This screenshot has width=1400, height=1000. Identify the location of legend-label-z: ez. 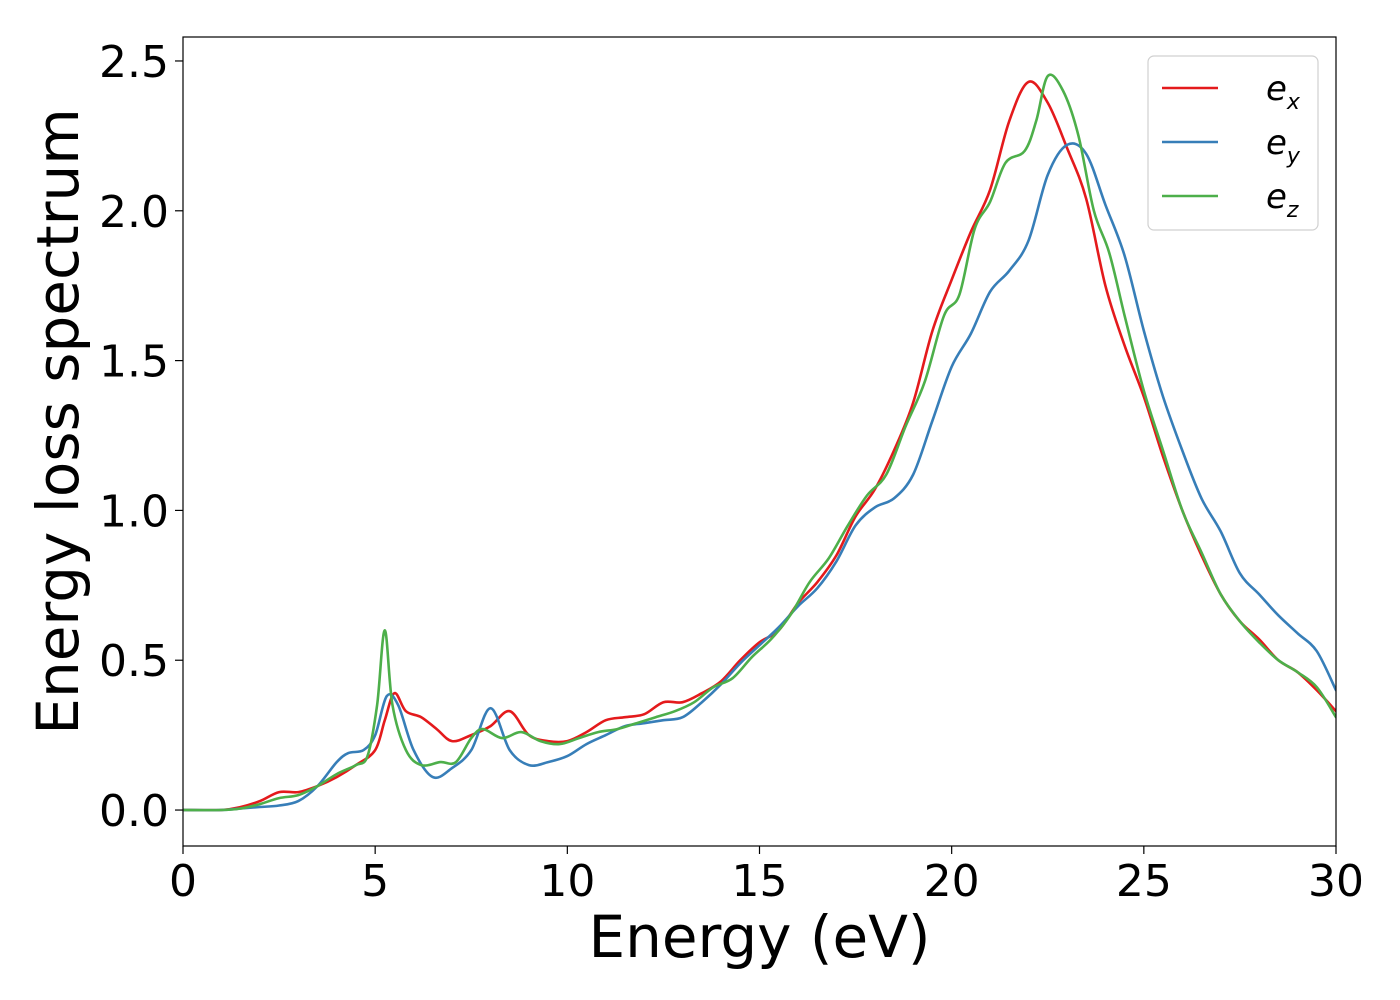
(1282, 200).